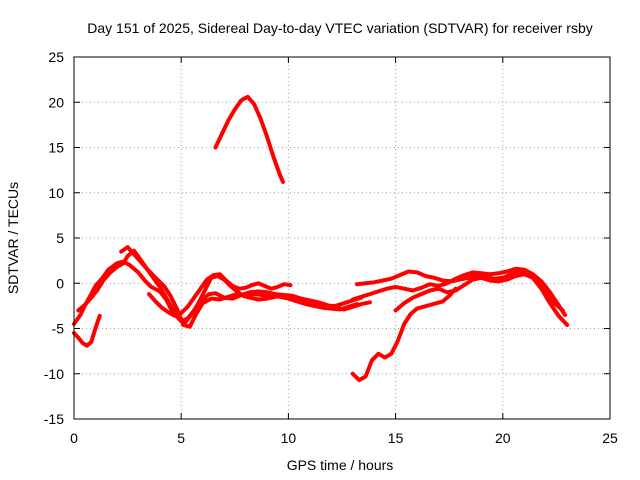  Describe the element at coordinates (396, 438) in the screenshot. I see `x-tick-label: 15` at that location.